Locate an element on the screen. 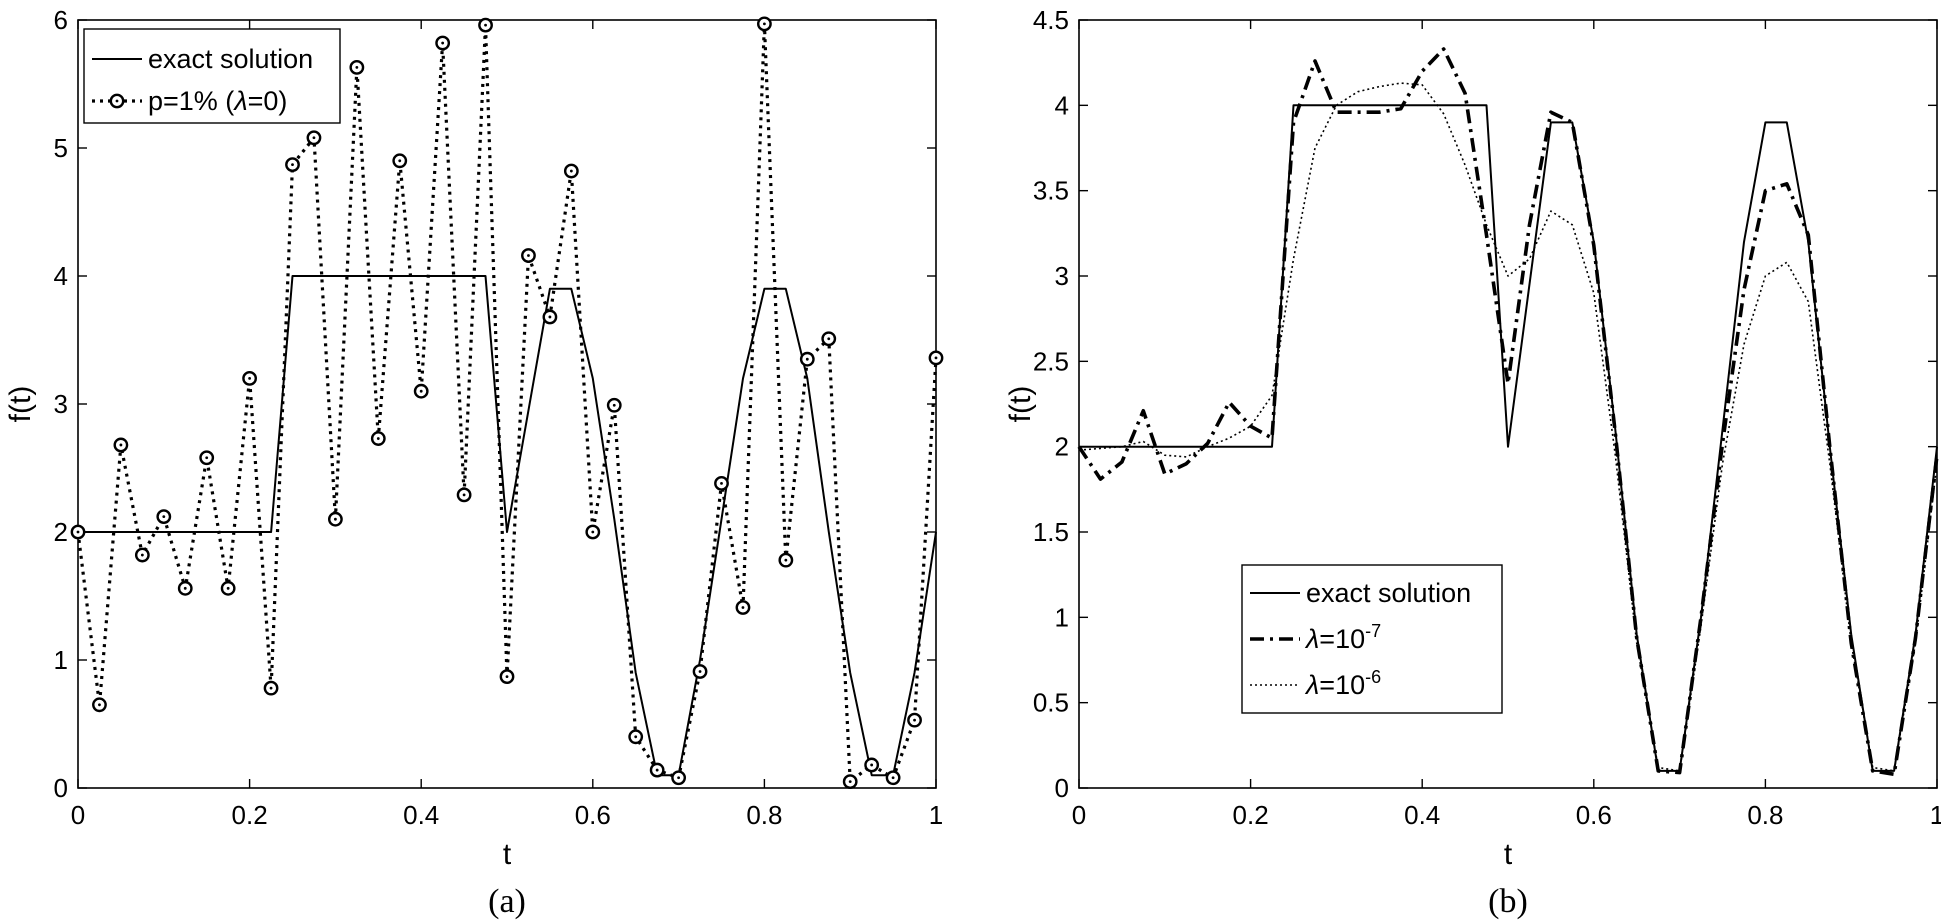 The image size is (1941, 924). legend-box is located at coordinates (212, 76).